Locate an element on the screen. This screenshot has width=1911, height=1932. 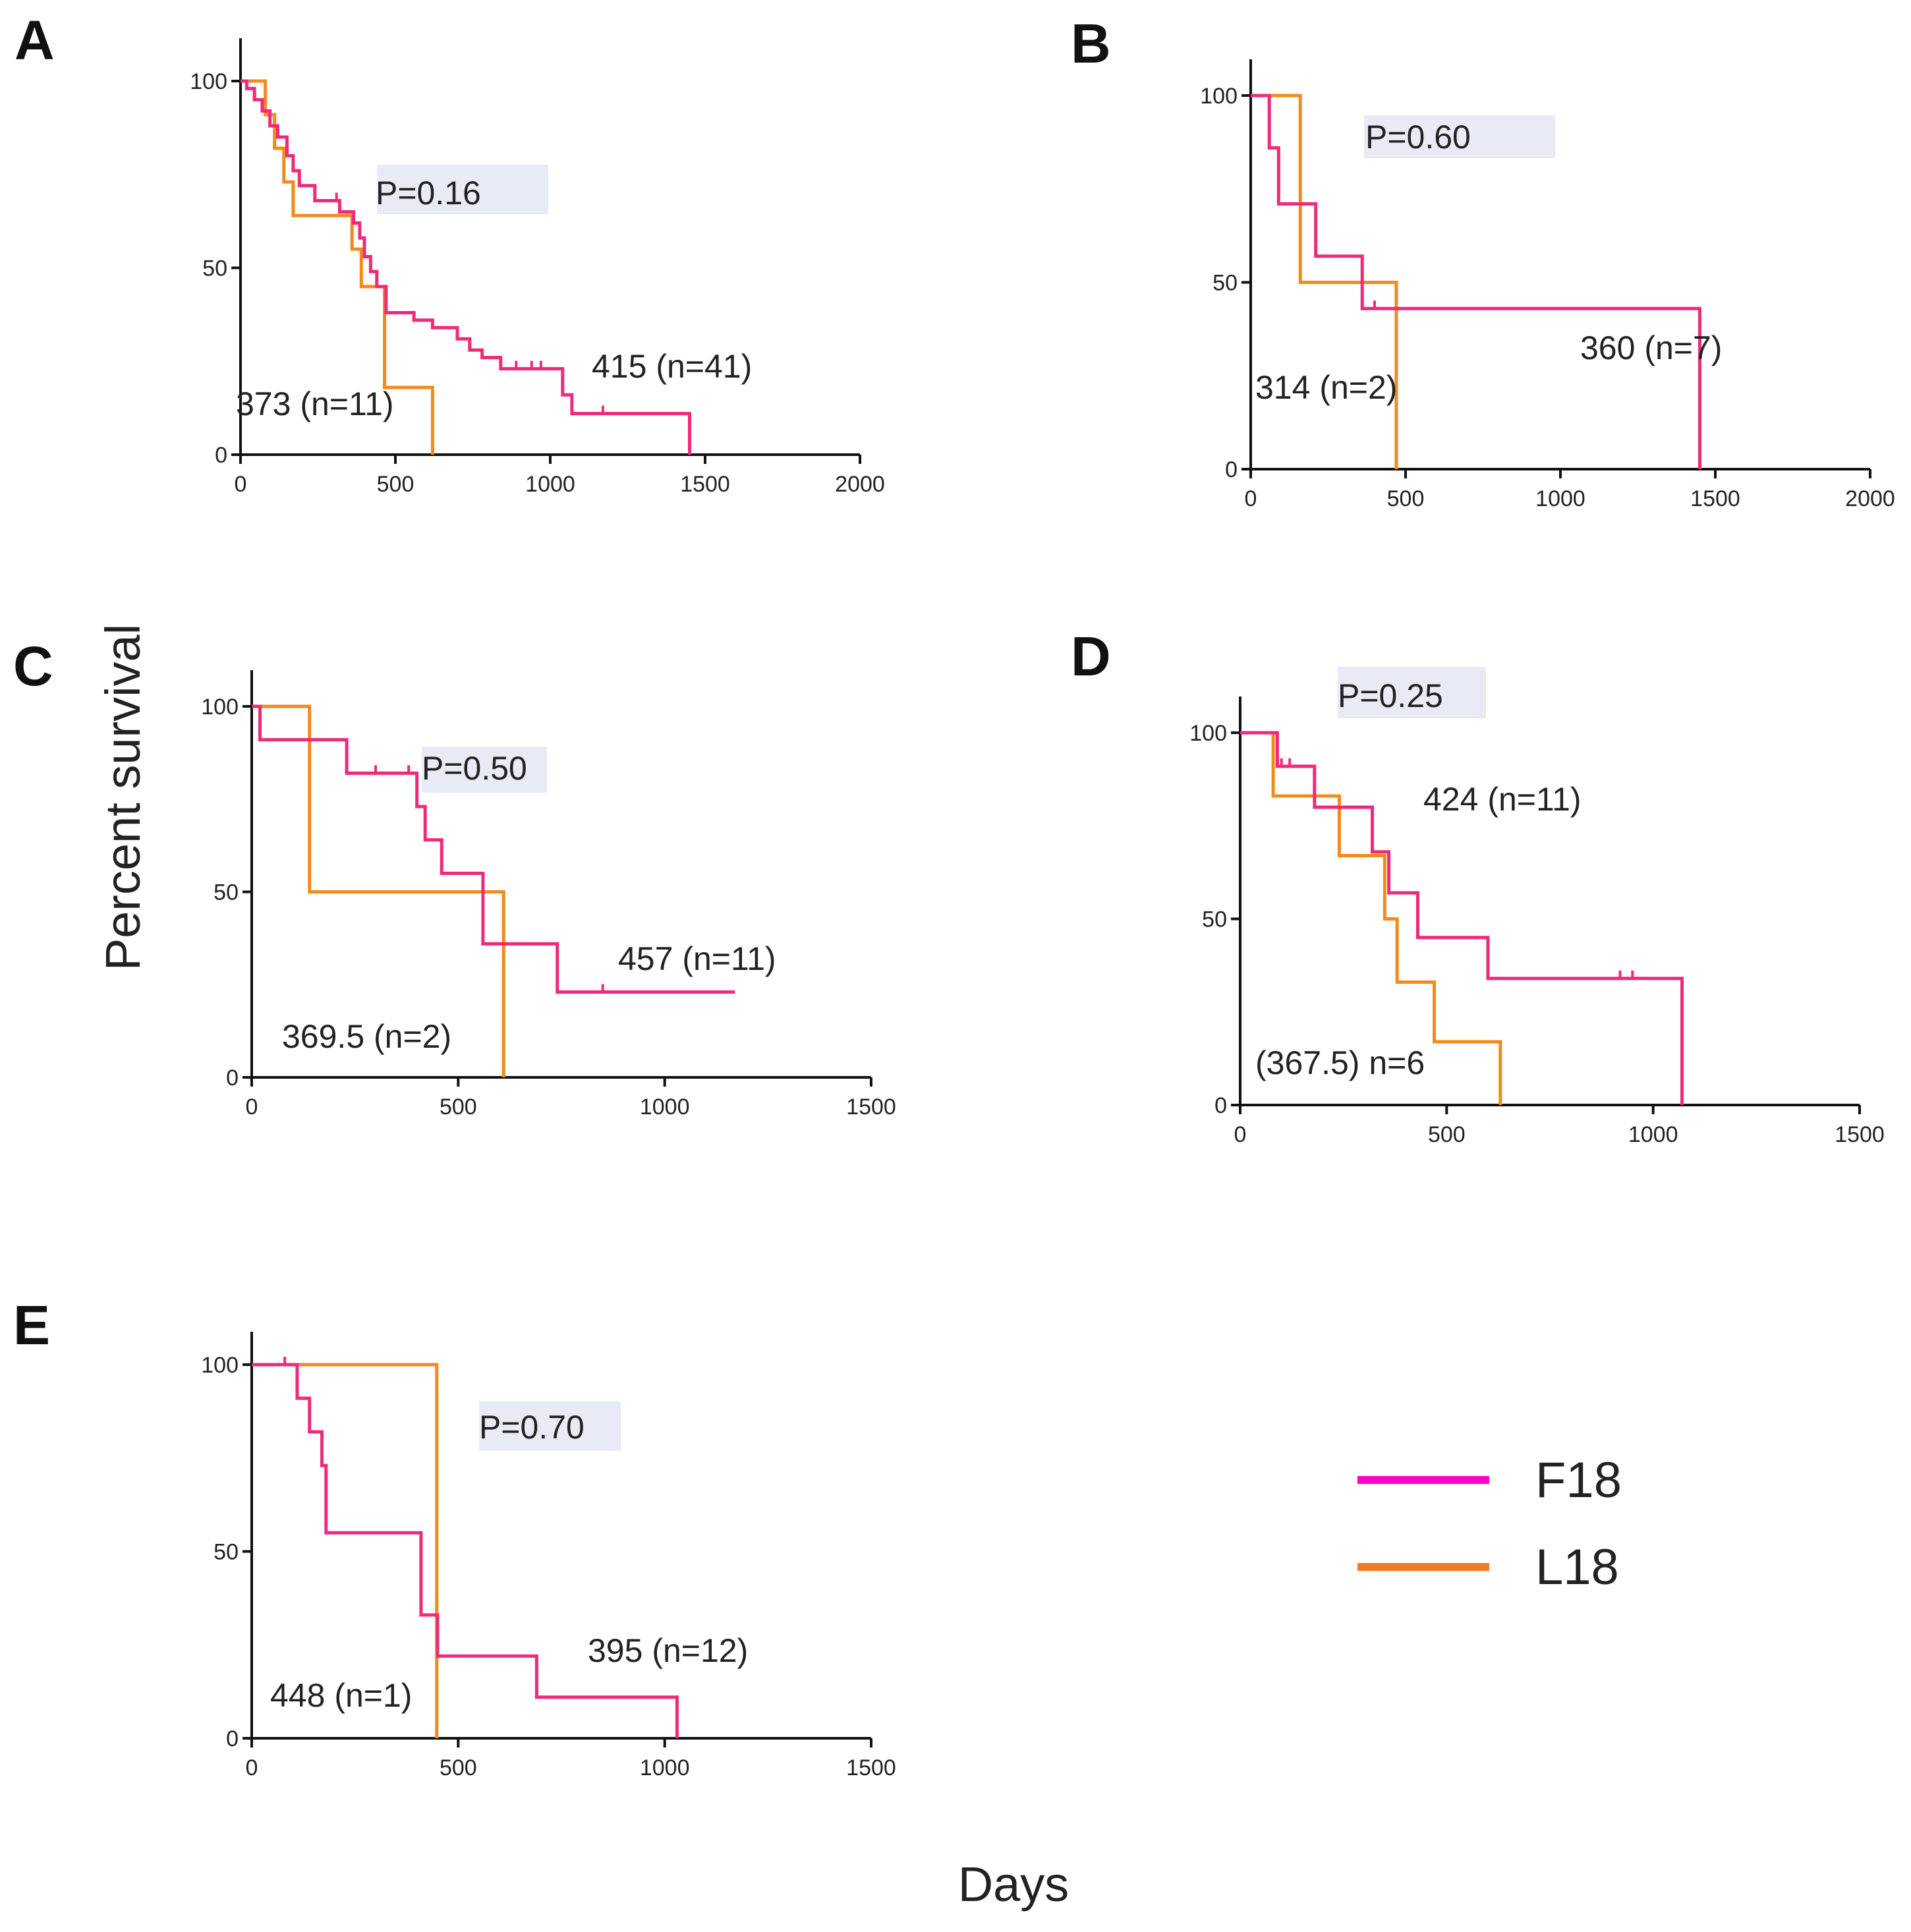
median-annotation: 415 (n=41) is located at coordinates (672, 367).